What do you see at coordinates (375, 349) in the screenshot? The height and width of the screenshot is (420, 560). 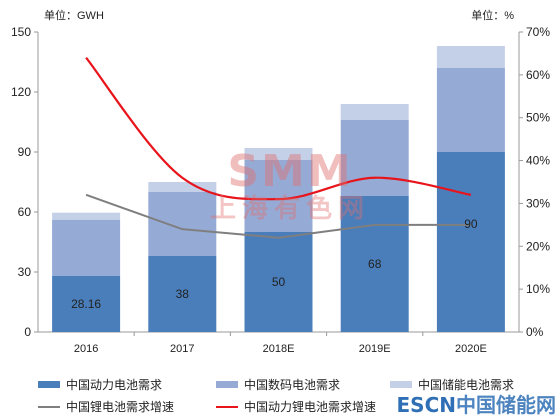 I see `category-label: 2019E` at bounding box center [375, 349].